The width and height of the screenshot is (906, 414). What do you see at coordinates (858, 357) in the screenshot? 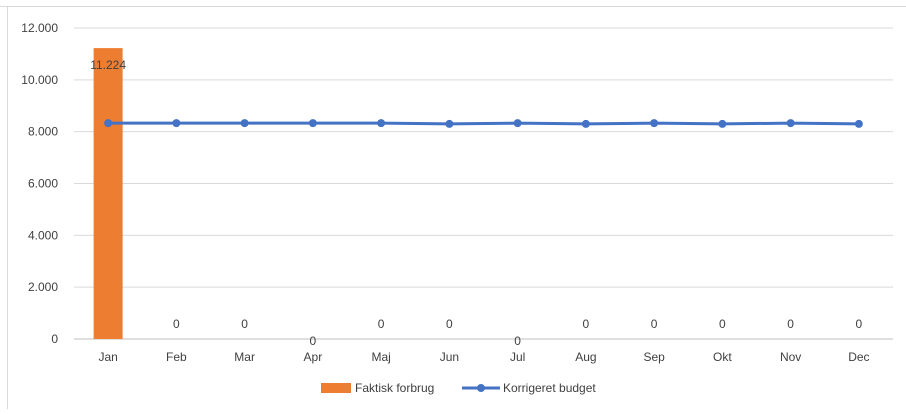
I see `x-tick-label: Dec` at bounding box center [858, 357].